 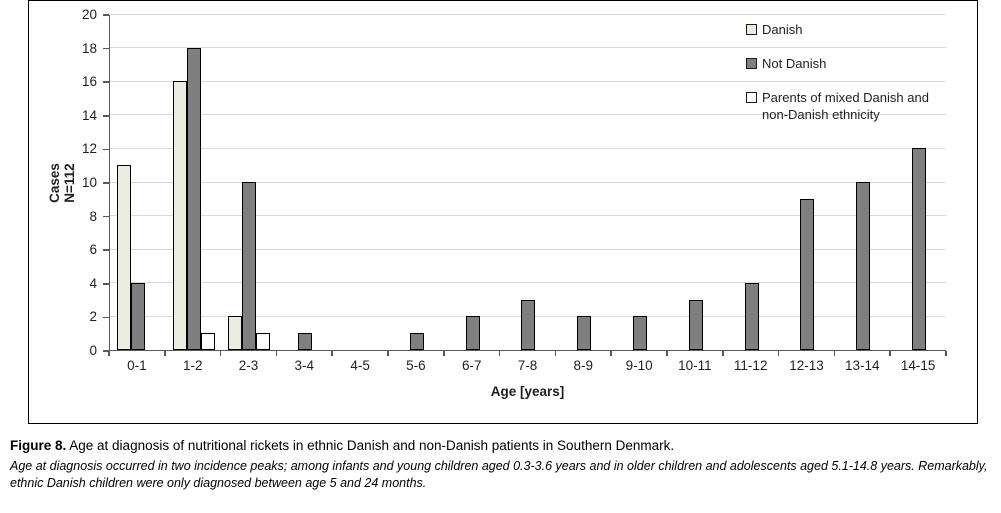 I want to click on y-tick-label: 8, so click(x=93, y=216).